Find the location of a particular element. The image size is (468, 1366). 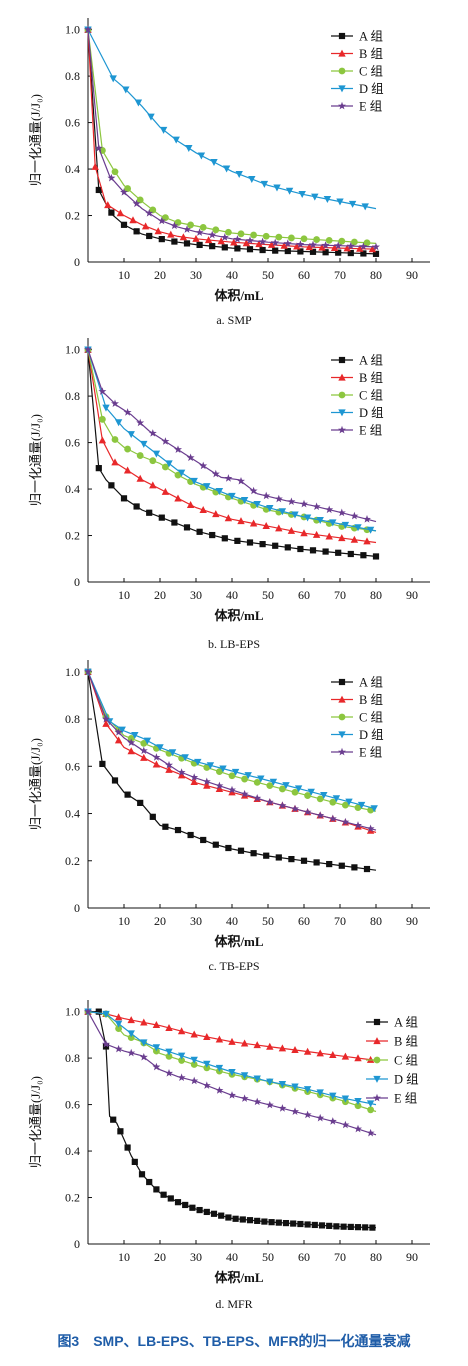

x-axis-label: 体积/mL is located at coordinates (238, 941).